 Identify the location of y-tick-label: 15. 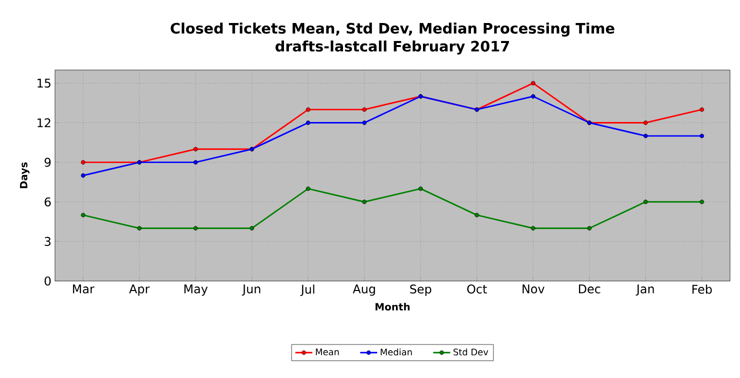
(44, 83).